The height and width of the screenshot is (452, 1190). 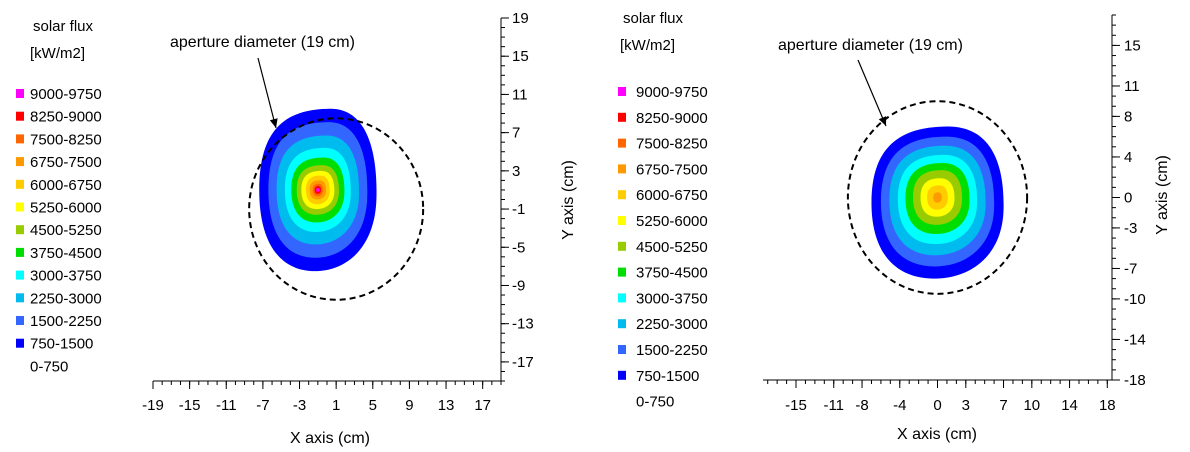 I want to click on legend-label: 5250-6000, so click(x=672, y=221).